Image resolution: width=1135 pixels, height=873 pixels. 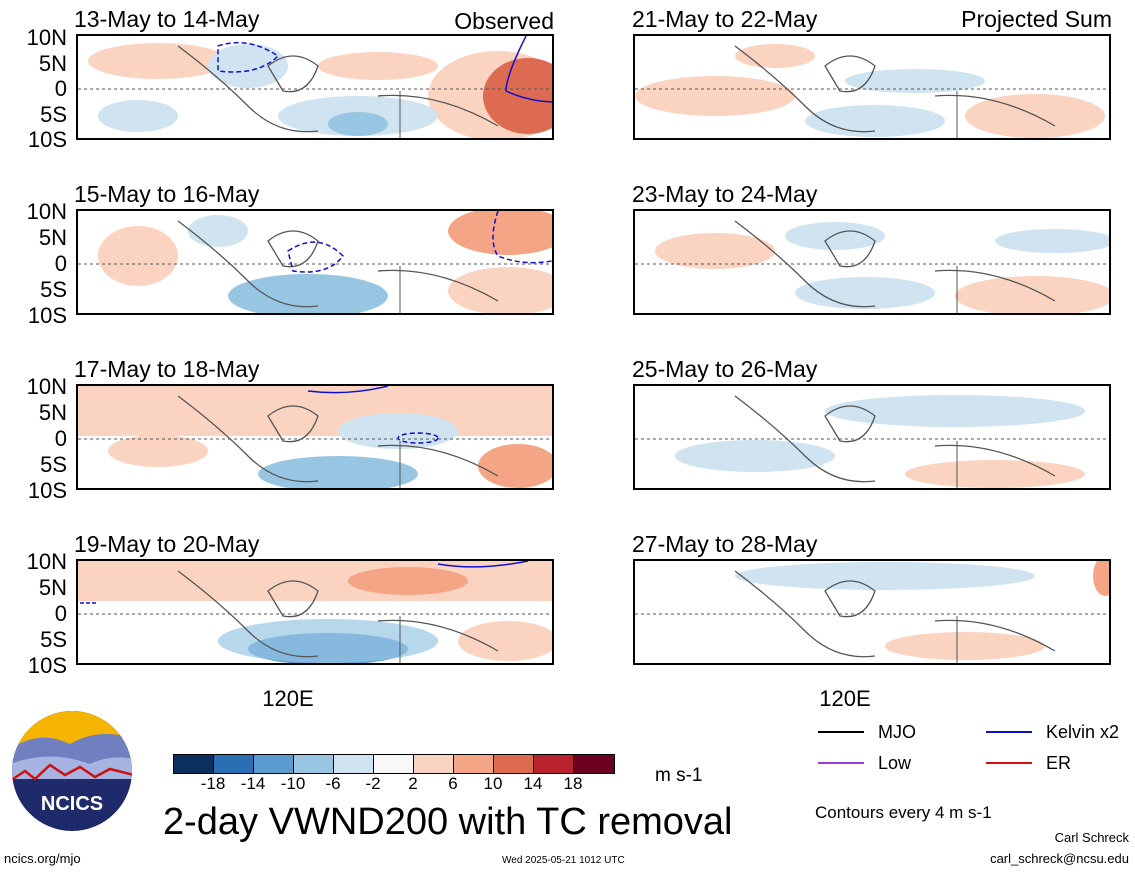 I want to click on colorbar-tick-label: -14, so click(x=253, y=783).